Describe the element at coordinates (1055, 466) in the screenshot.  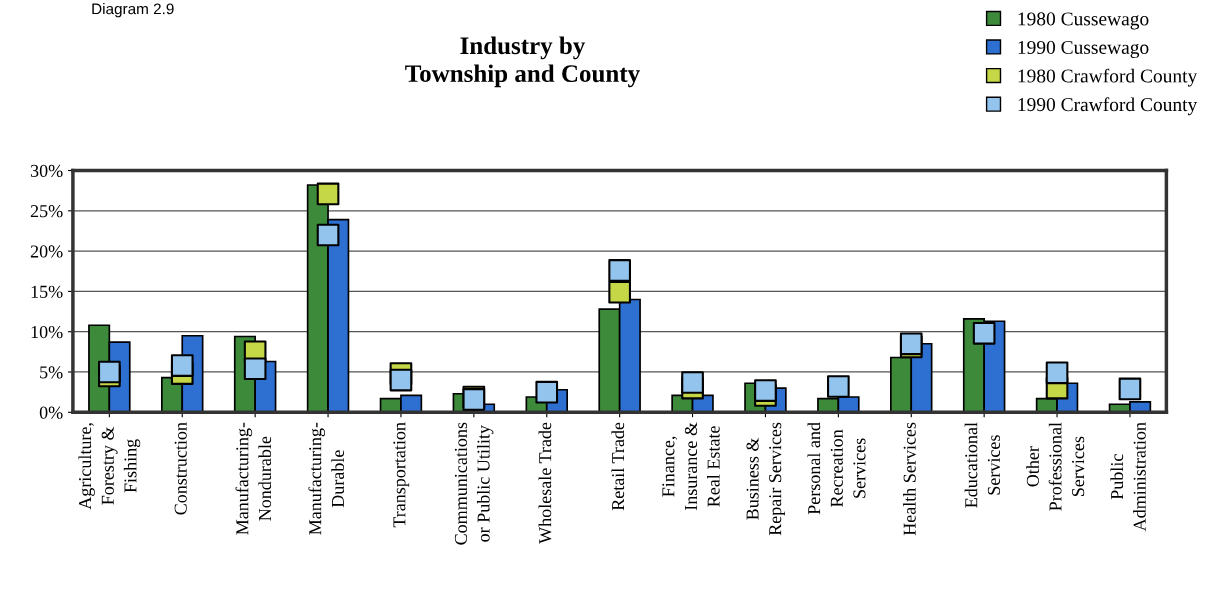
I see `x-tick-label: Other Professional Services` at that location.